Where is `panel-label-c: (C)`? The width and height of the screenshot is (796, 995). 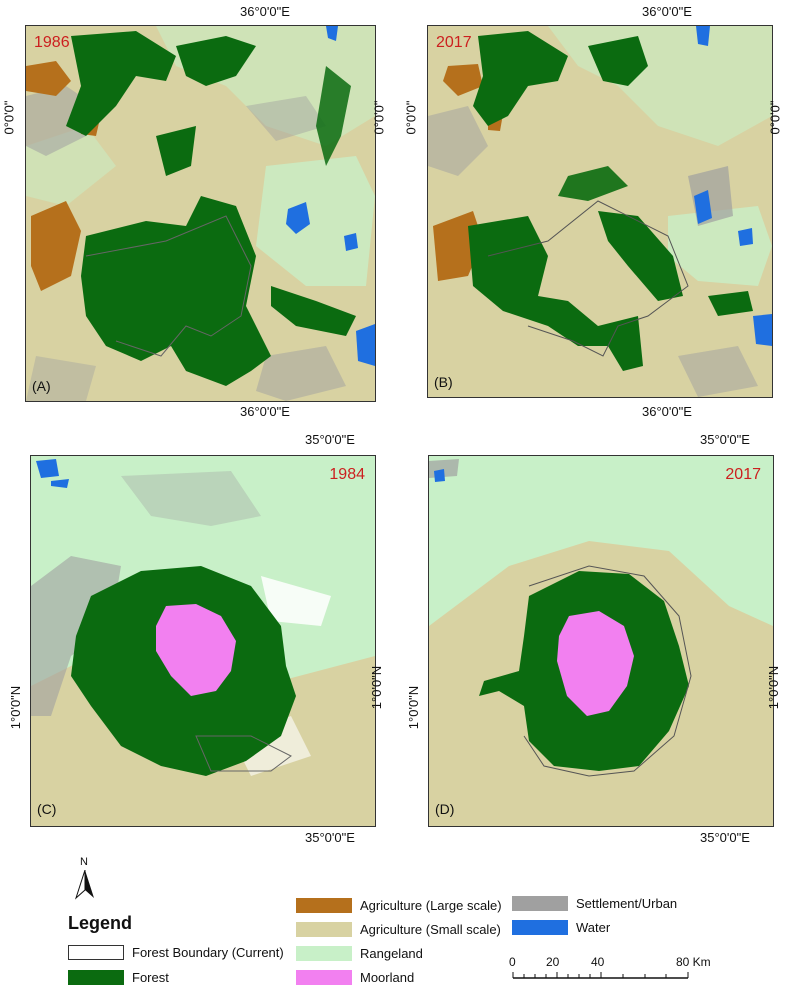
panel-label-c: (C) is located at coordinates (47, 809).